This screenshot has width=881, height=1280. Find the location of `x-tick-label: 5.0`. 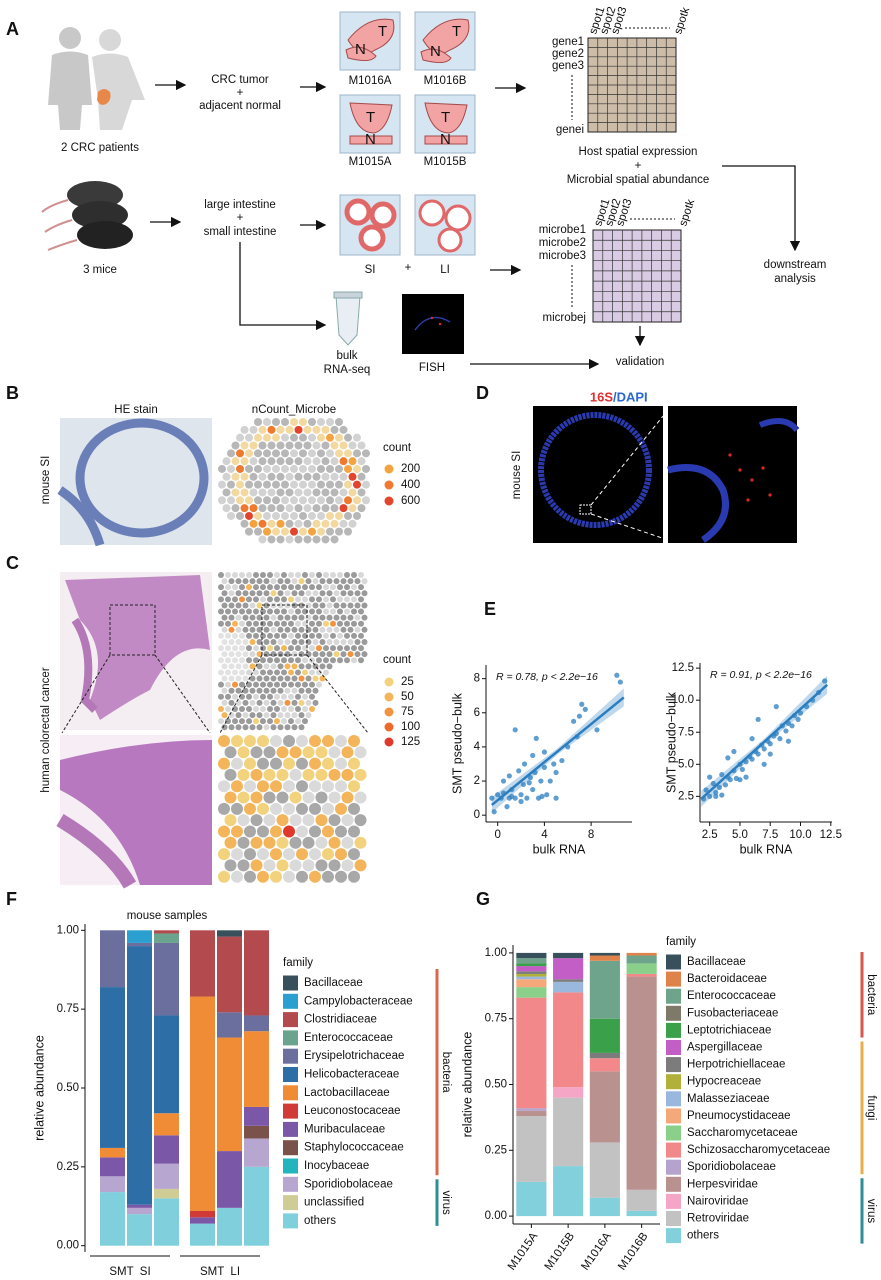

x-tick-label: 5.0 is located at coordinates (740, 835).